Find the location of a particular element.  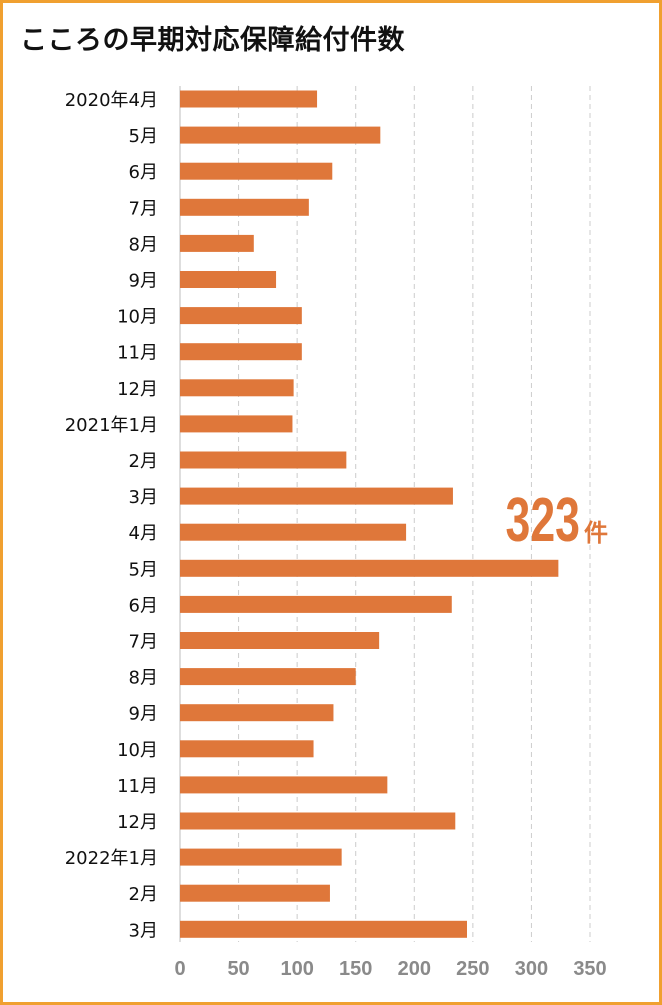

x-tick-label: 200 is located at coordinates (414, 969).